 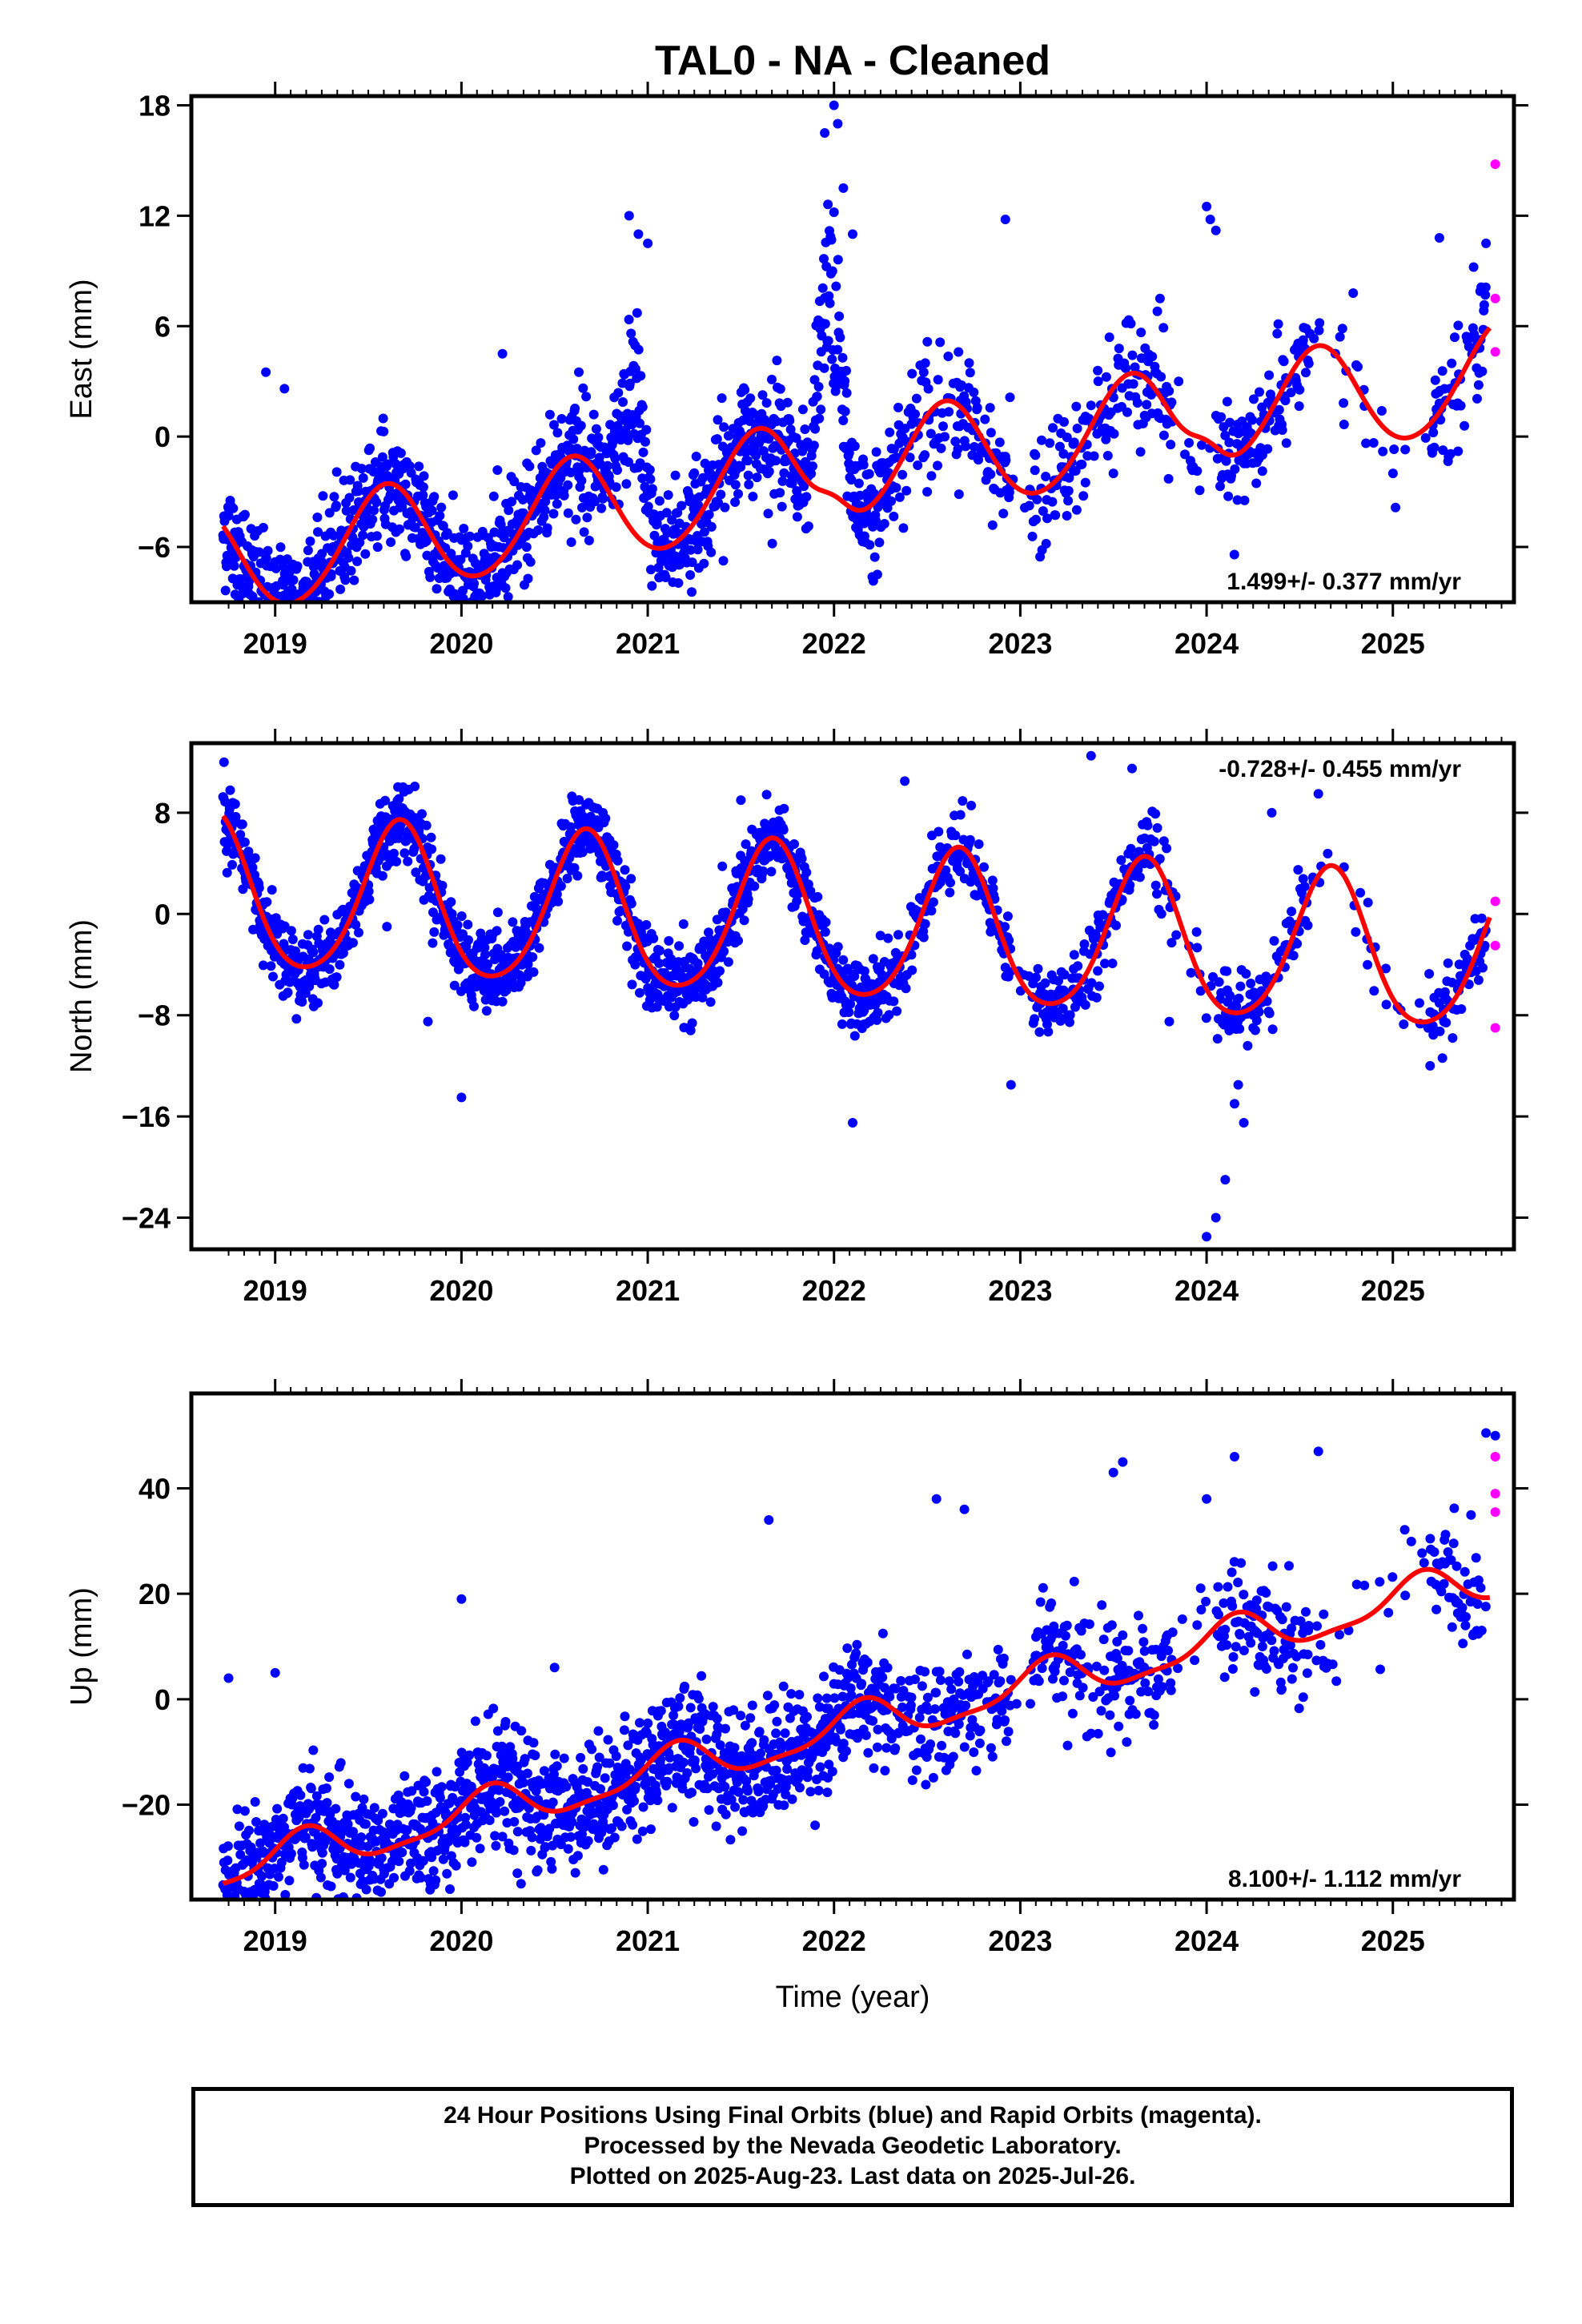 What do you see at coordinates (1495, 298) in the screenshot?
I see `east-rapid-orbit-point` at bounding box center [1495, 298].